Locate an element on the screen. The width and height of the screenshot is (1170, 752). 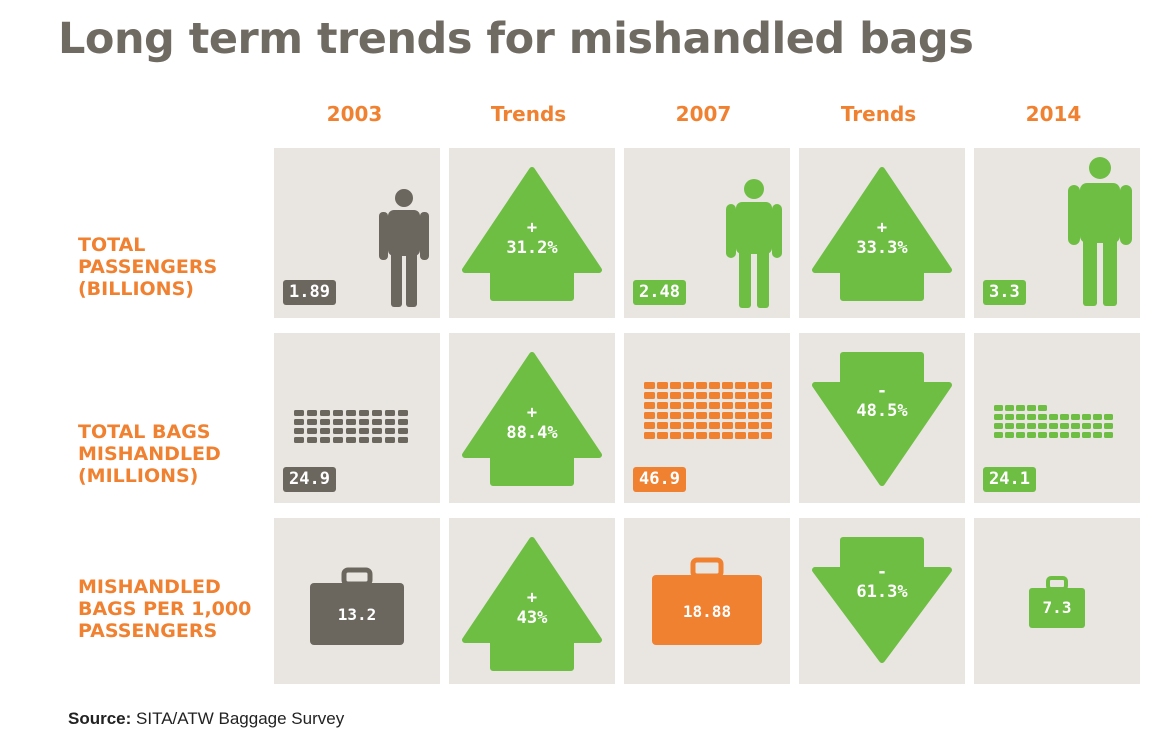
trend-value: 43% is located at coordinates (532, 618).